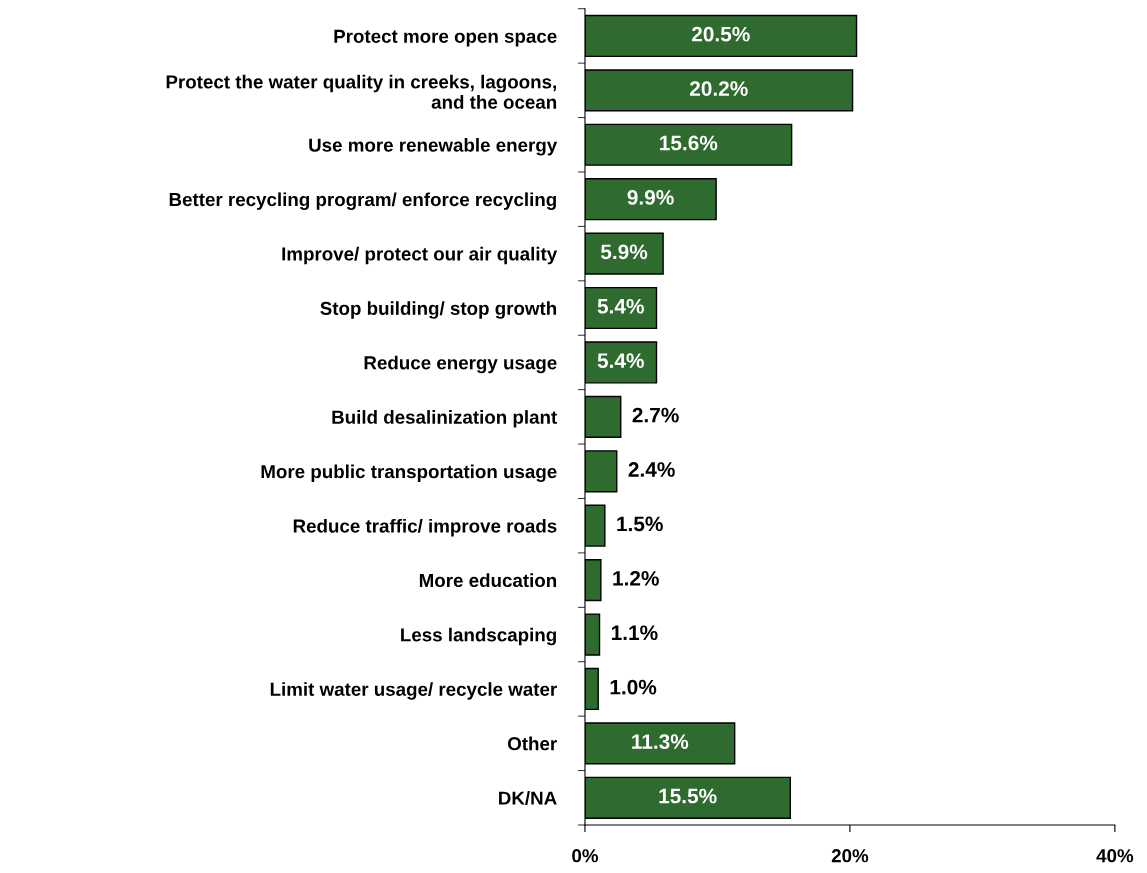 The height and width of the screenshot is (873, 1147). What do you see at coordinates (488, 580) in the screenshot?
I see `y-tick-label: More education` at bounding box center [488, 580].